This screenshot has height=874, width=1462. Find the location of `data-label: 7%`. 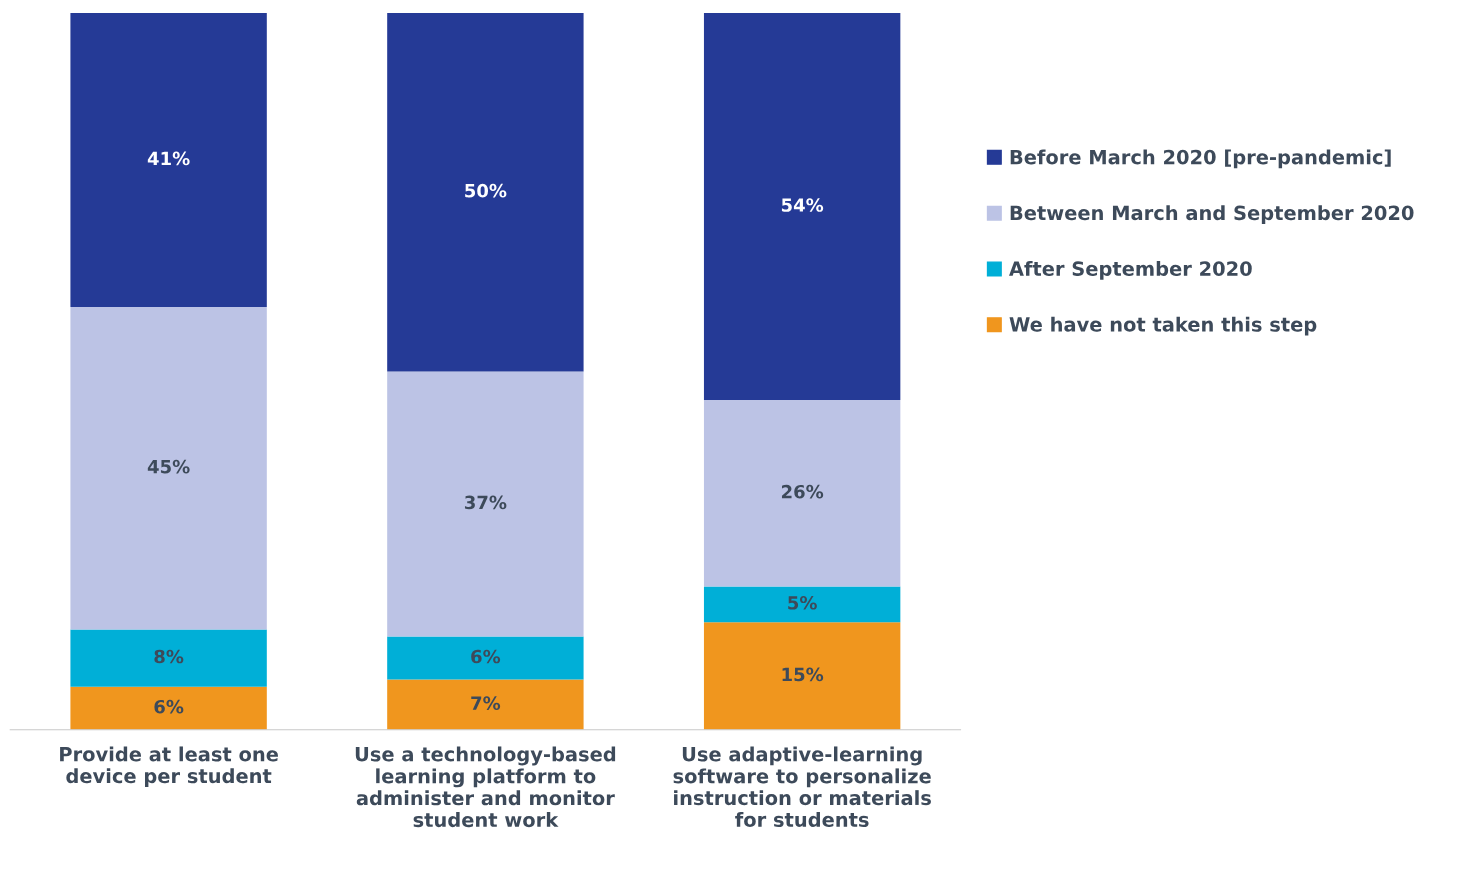

data-label: 7% is located at coordinates (486, 703).